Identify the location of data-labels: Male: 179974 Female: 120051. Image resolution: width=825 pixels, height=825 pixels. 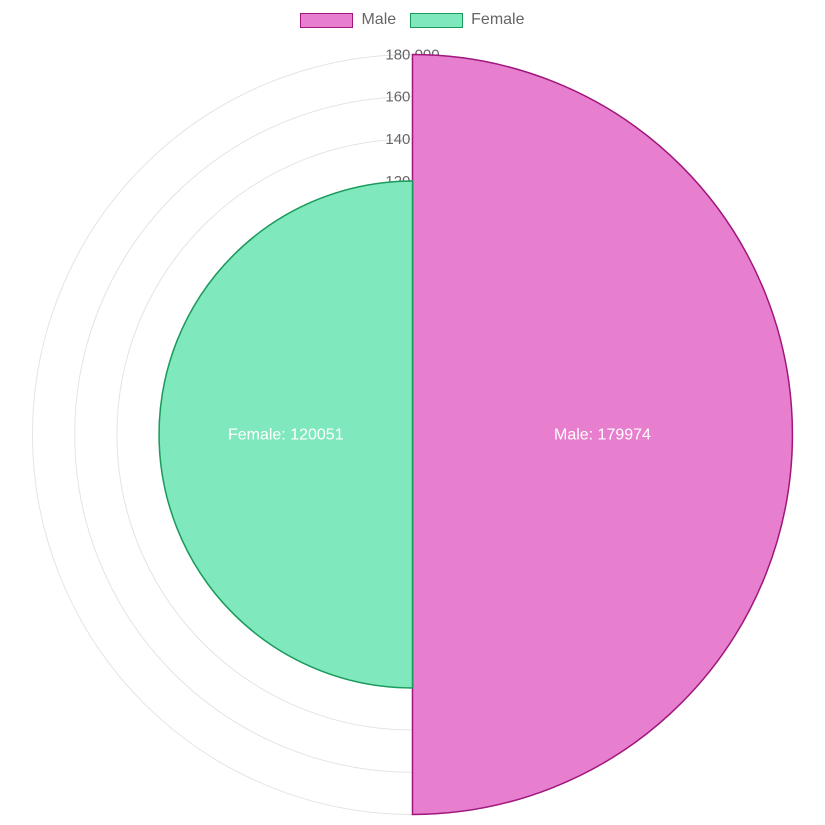
(439, 435).